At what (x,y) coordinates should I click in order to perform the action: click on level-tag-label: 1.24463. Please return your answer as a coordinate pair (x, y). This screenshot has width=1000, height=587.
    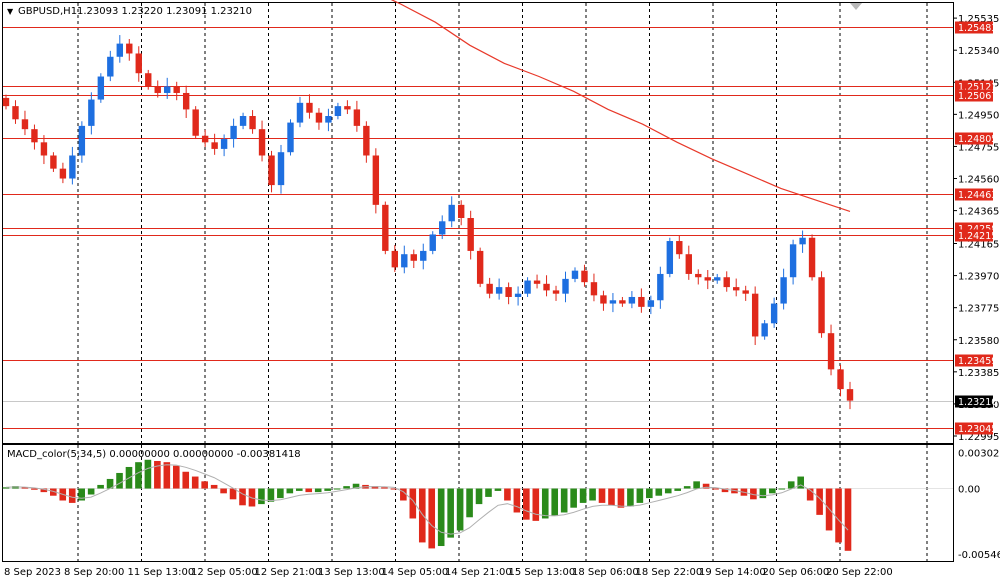
    Looking at the image, I should click on (977, 195).